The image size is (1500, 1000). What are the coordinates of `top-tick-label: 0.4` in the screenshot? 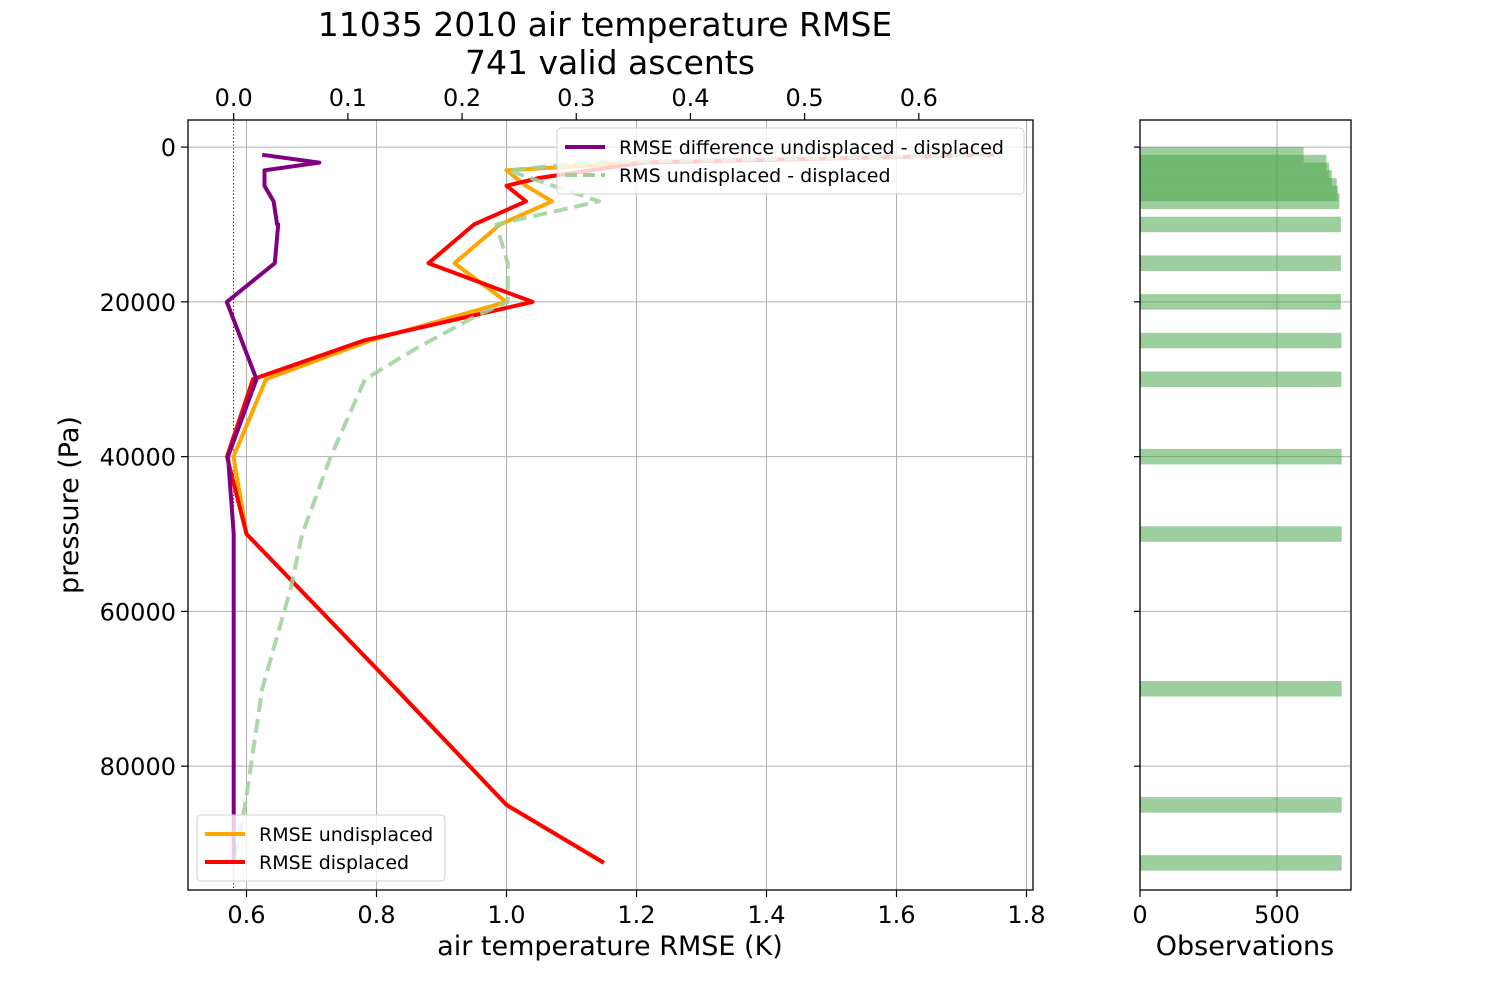 It's located at (690, 98).